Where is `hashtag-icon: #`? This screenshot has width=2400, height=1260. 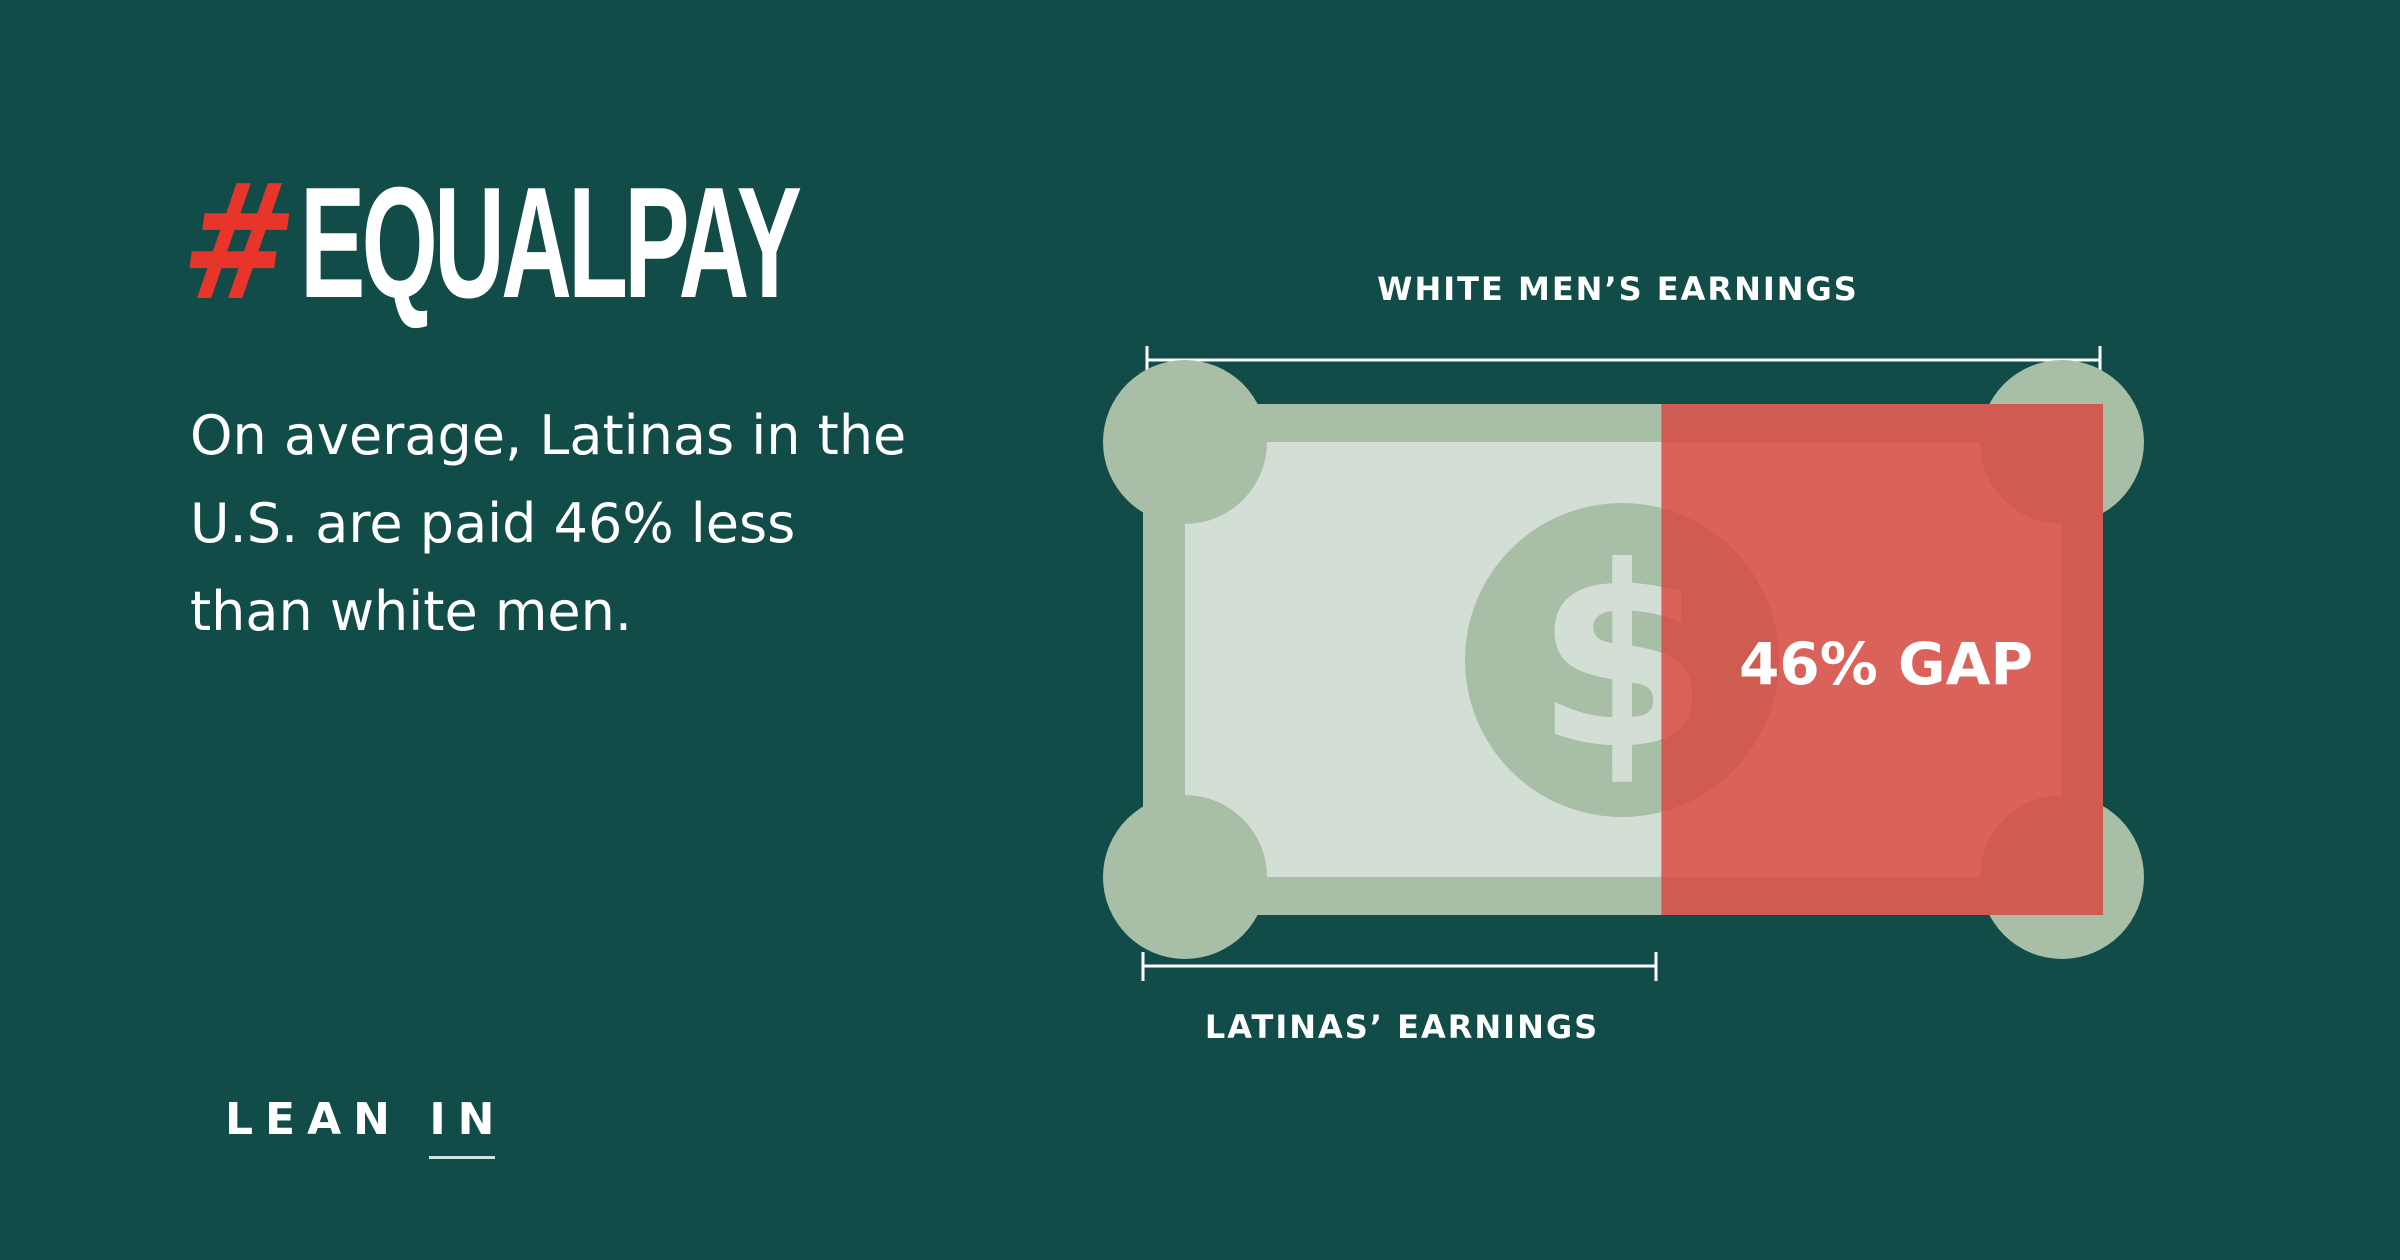 hashtag-icon: # is located at coordinates (239, 242).